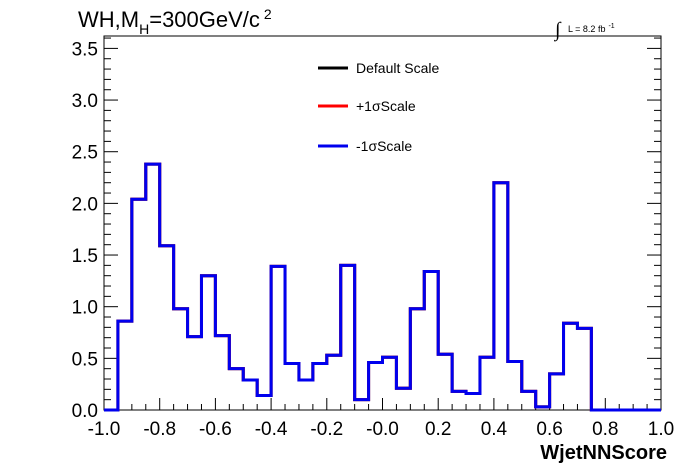 The image size is (696, 472). What do you see at coordinates (215, 429) in the screenshot?
I see `x-tick-label: -0.6` at bounding box center [215, 429].